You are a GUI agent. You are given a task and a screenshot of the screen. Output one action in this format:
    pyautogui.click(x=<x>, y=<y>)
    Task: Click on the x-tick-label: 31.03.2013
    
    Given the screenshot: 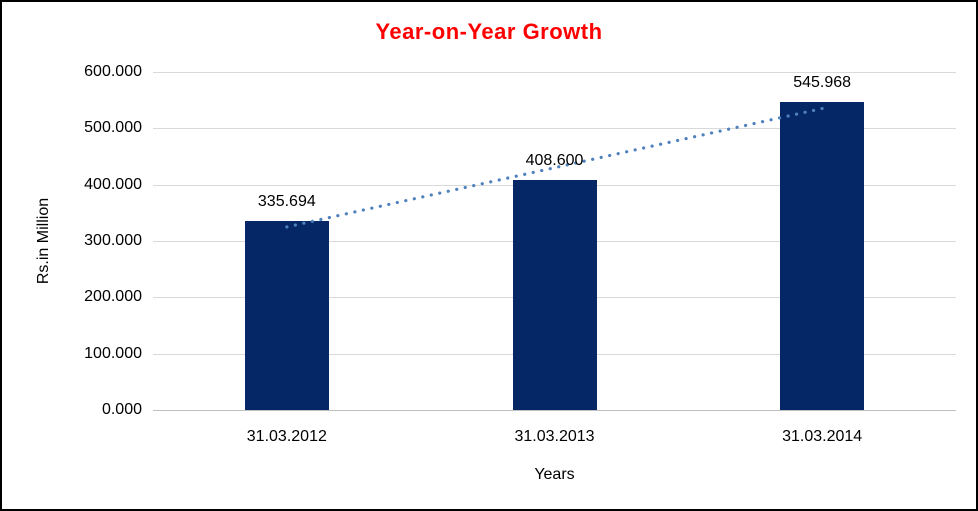 What is the action you would take?
    pyautogui.click(x=554, y=436)
    